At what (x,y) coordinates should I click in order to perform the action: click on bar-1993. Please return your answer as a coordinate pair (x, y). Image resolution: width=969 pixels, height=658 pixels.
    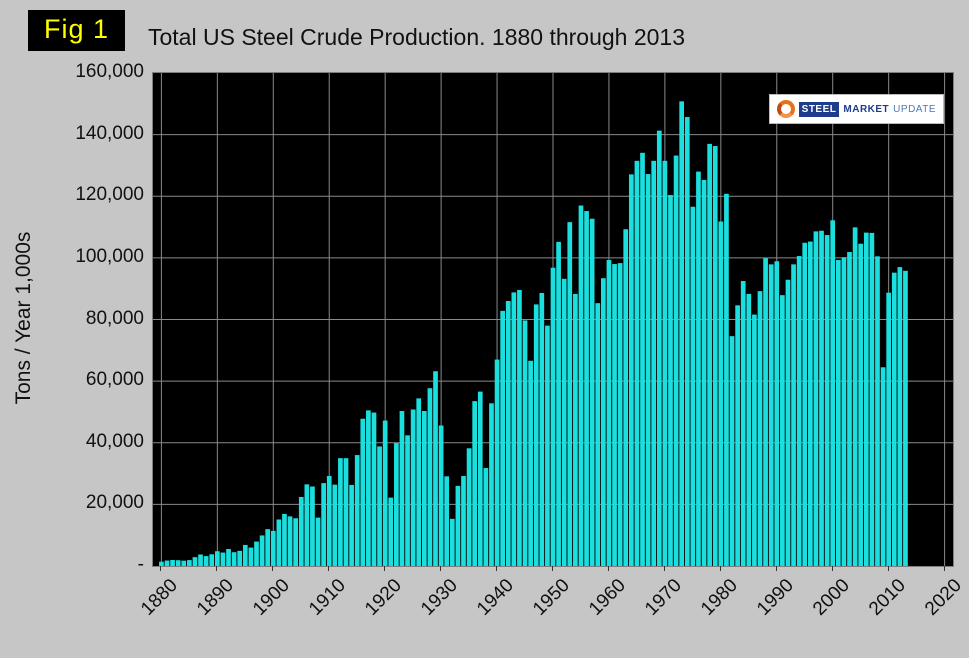
    Looking at the image, I should click on (793, 415).